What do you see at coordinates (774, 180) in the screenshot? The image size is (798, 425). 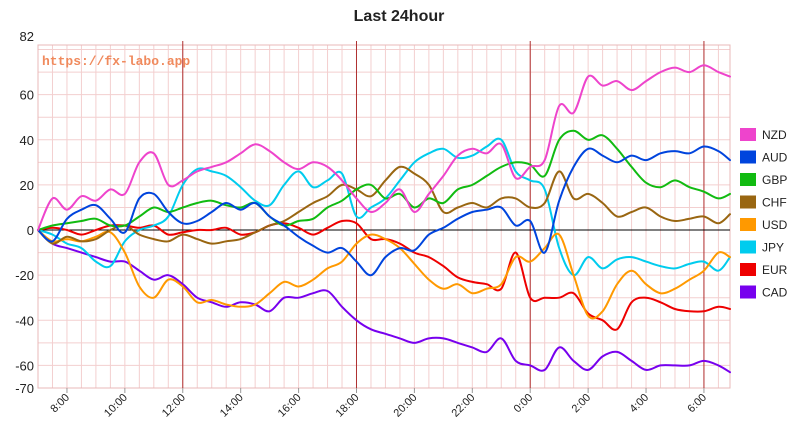 I see `legend-label-gbp: GBP` at bounding box center [774, 180].